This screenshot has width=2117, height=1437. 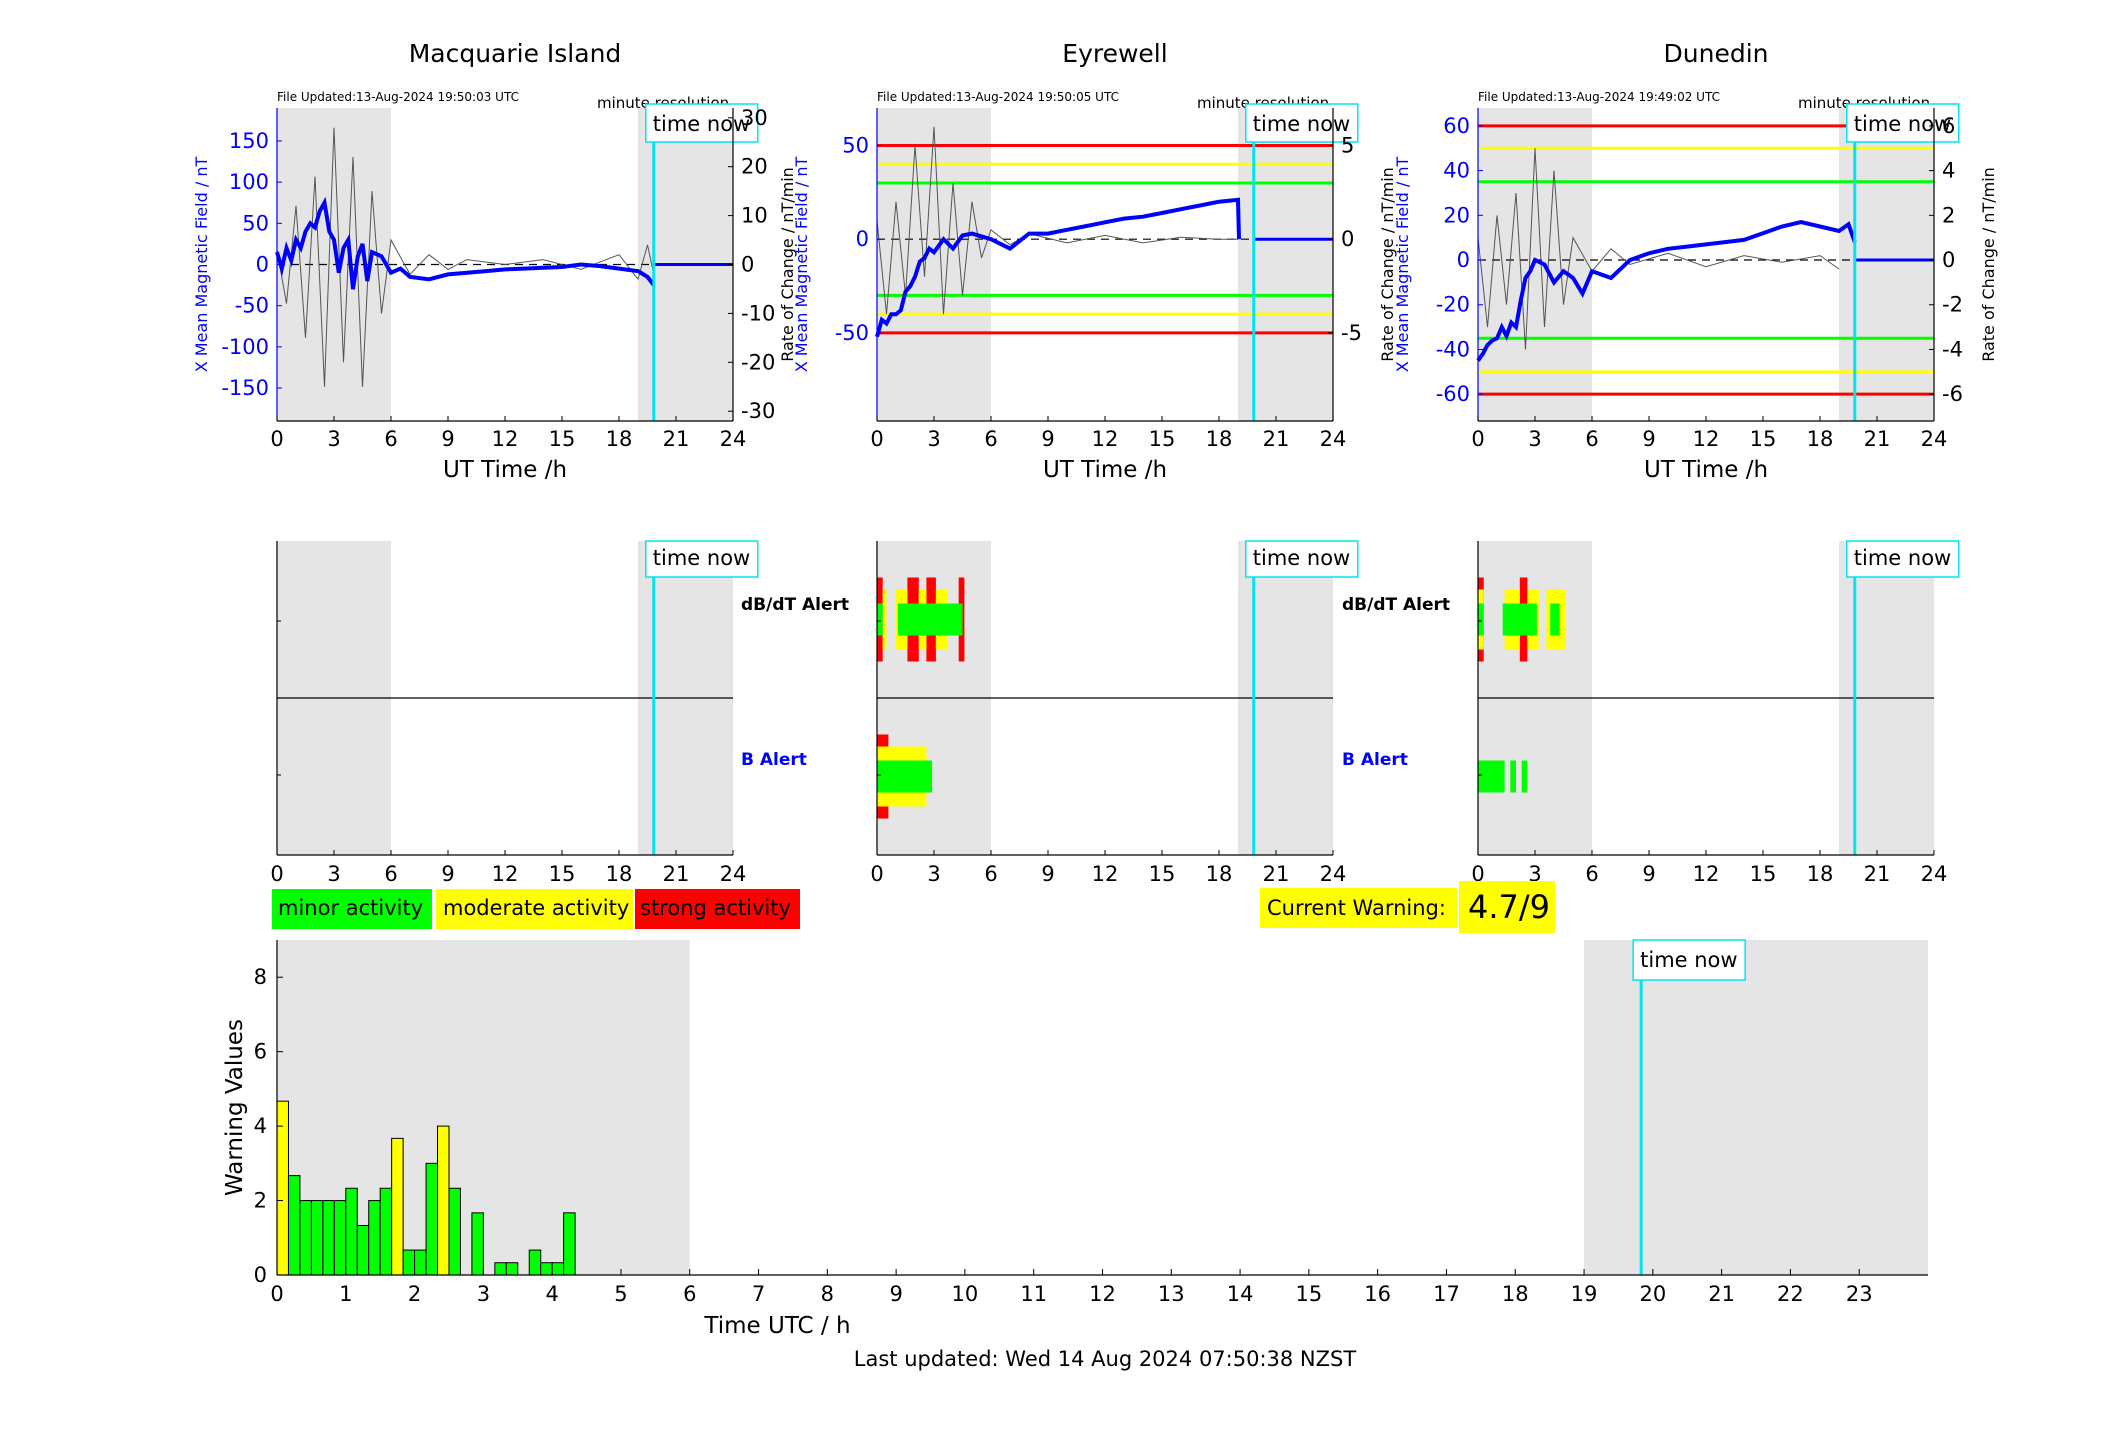 I want to click on station-title: Macquarie Island, so click(x=515, y=53).